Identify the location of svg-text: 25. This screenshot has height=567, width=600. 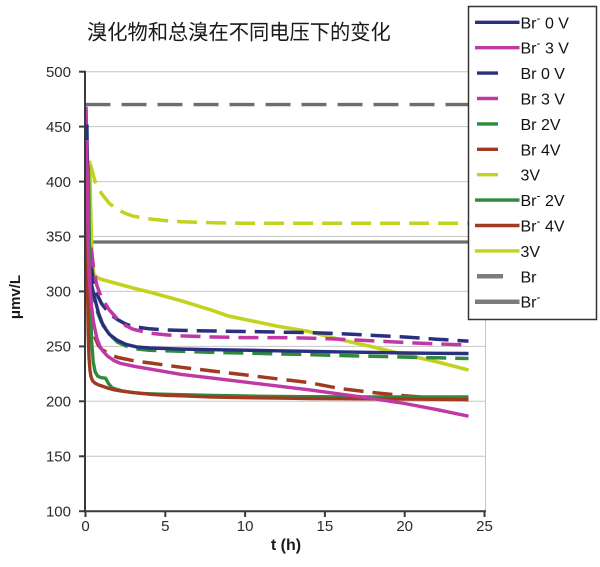
(484, 526).